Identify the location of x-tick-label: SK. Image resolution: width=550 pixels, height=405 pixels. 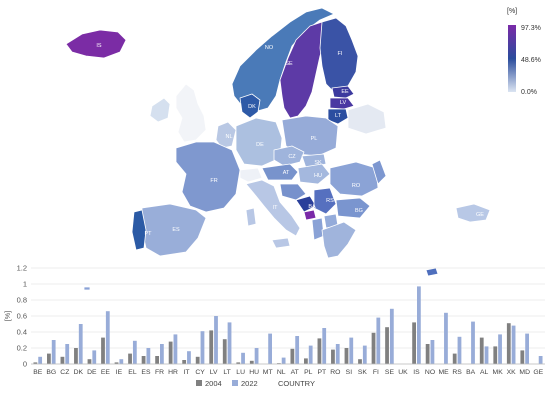
(363, 372).